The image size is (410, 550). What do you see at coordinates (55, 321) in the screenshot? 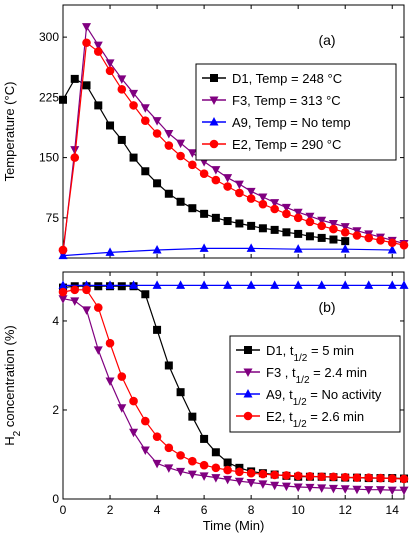
I see `y-tick-label: 4` at bounding box center [55, 321].